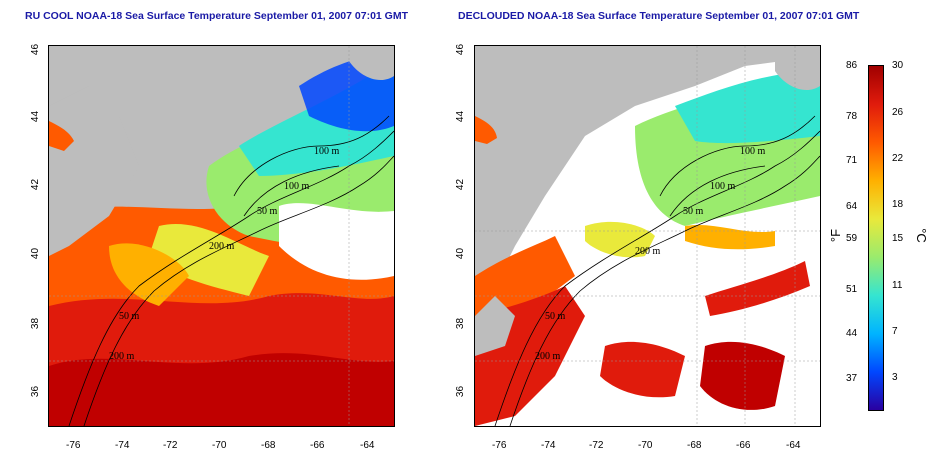  What do you see at coordinates (222, 246) in the screenshot?
I see `left-contour-200m: 200 m` at bounding box center [222, 246].